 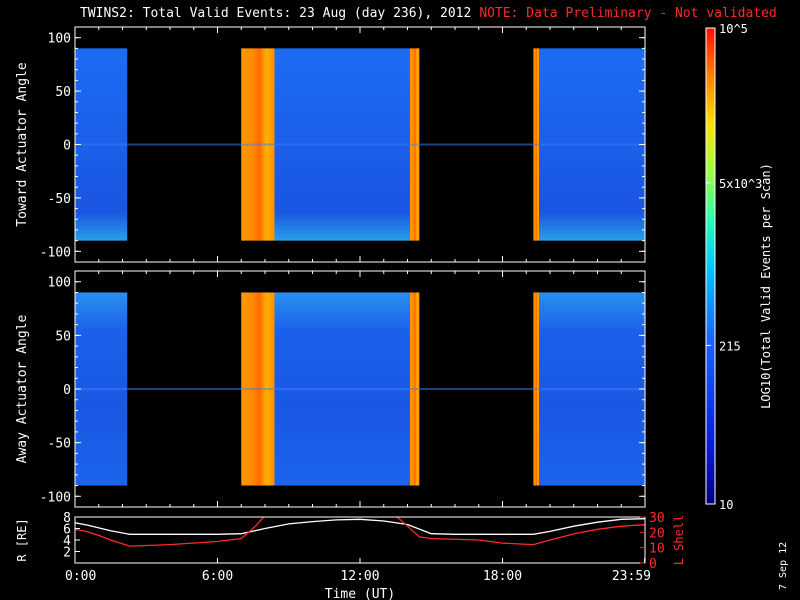 What do you see at coordinates (631, 576) in the screenshot?
I see `x-tick-label: 23:59` at bounding box center [631, 576].